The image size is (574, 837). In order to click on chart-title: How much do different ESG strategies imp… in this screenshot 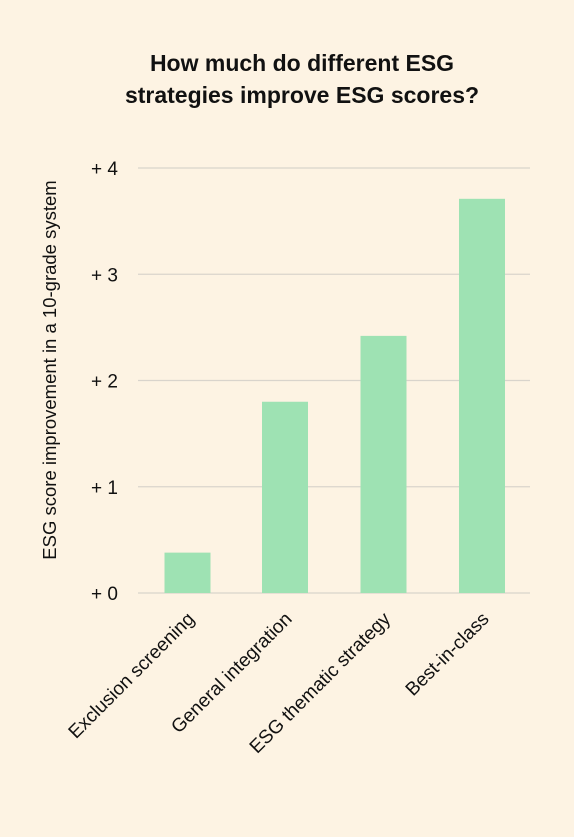, I will do `click(302, 79)`.